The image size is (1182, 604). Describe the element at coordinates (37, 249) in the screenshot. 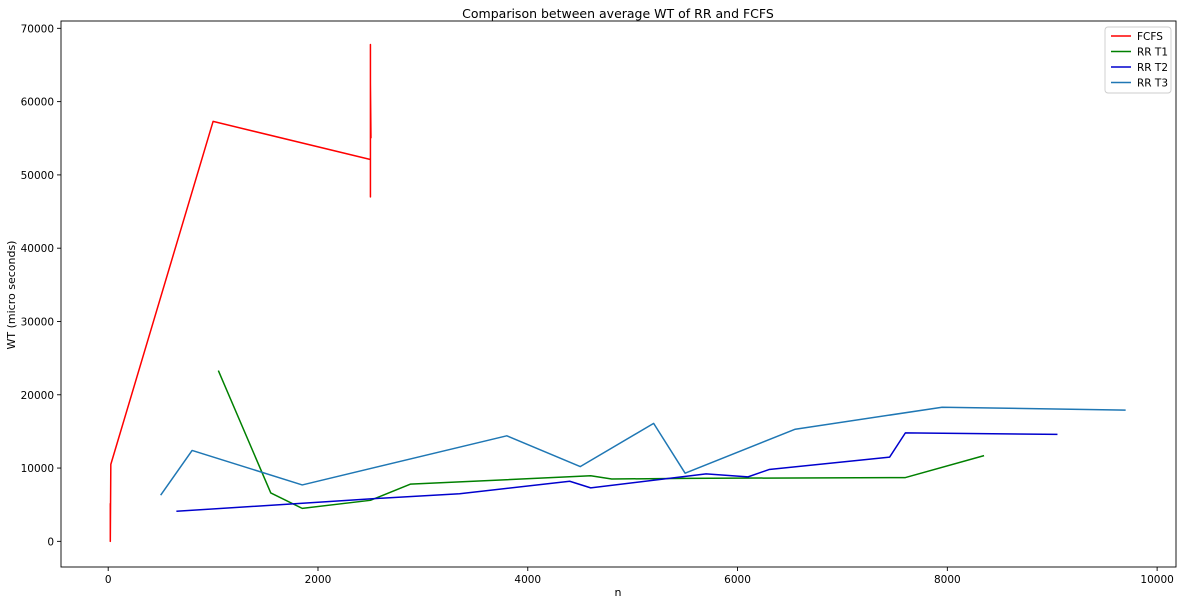

I see `y-tick-label: 40000` at that location.